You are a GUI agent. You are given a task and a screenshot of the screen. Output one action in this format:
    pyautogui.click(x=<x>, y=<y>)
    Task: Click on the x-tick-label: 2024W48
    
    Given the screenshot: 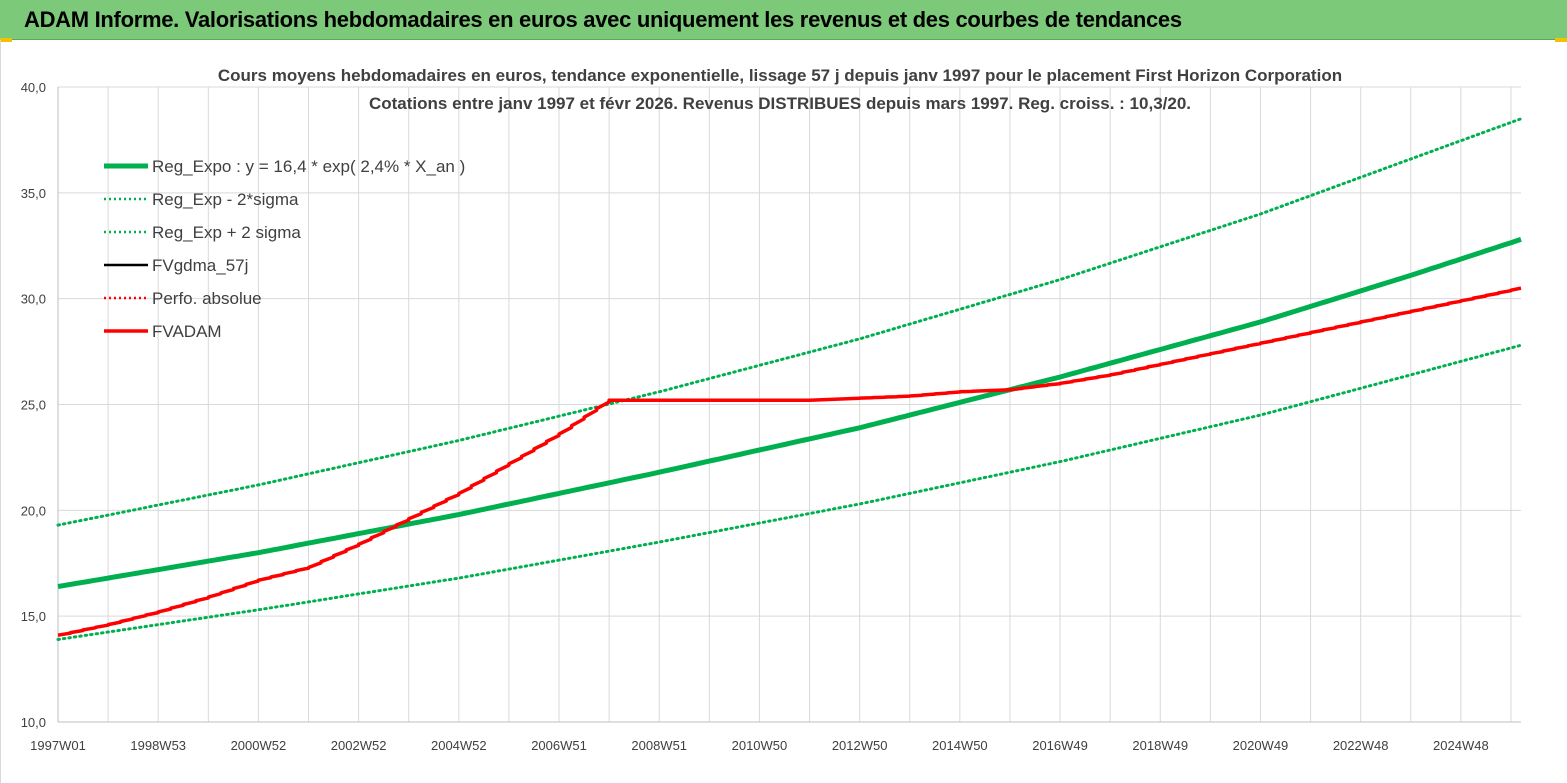 What is the action you would take?
    pyautogui.click(x=1461, y=745)
    